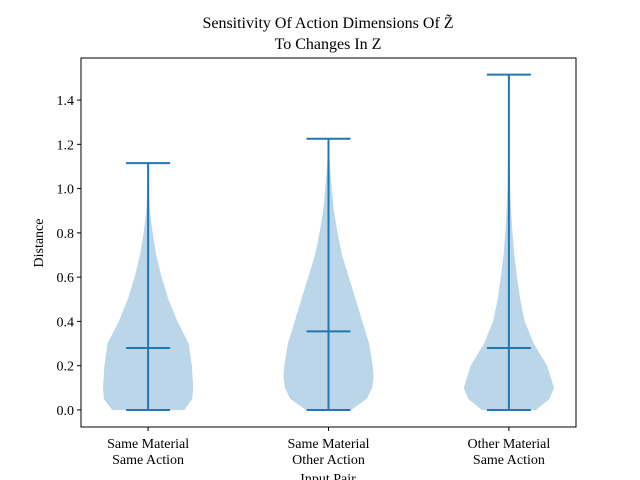  I want to click on y-tick-label: 0.0, so click(66, 411).